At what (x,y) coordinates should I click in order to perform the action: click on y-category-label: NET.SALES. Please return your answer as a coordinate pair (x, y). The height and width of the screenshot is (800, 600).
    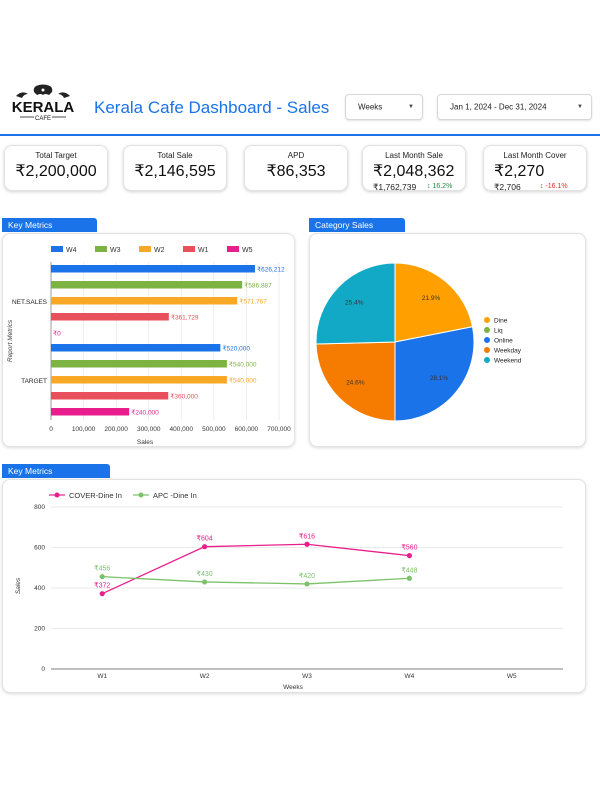
    Looking at the image, I should click on (30, 302).